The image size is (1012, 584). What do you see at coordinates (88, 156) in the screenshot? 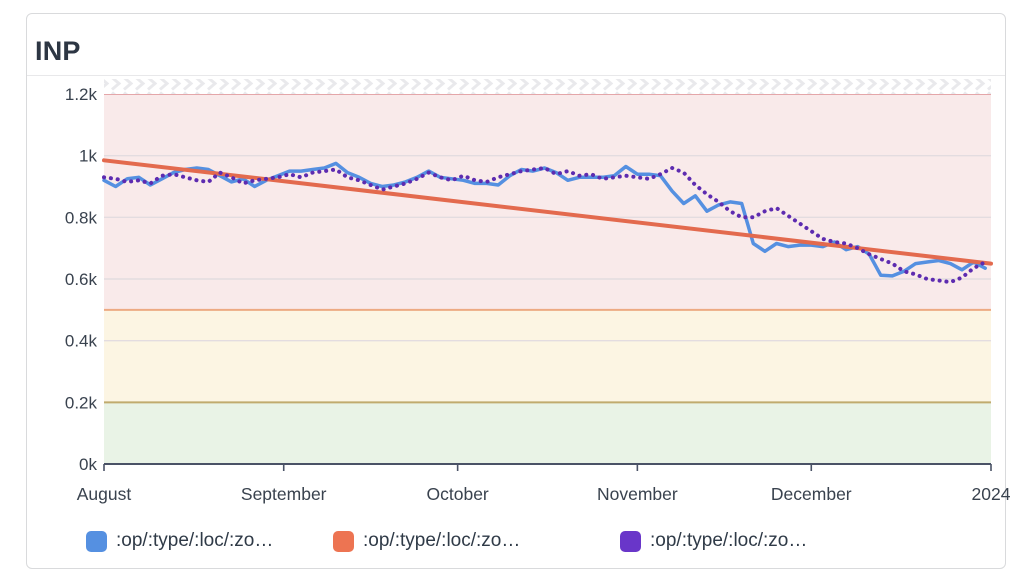
I see `y-tick-label: 1k` at bounding box center [88, 156].